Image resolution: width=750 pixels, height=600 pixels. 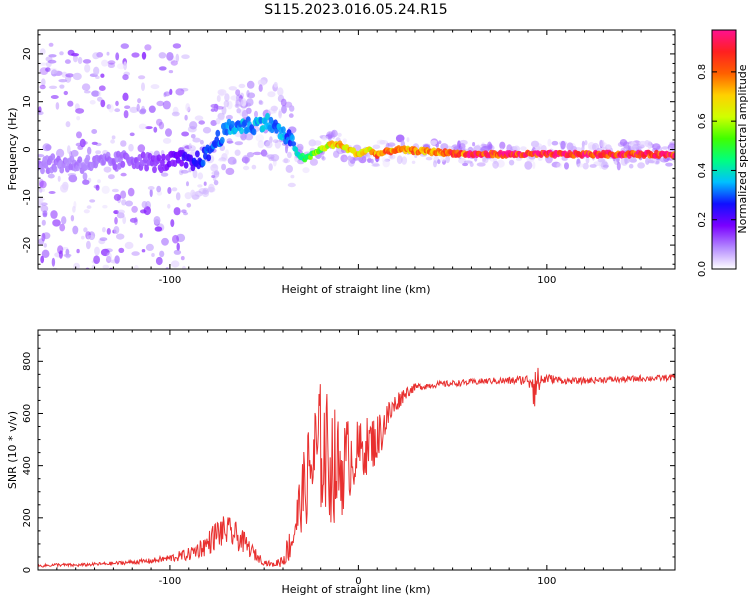 I want to click on spectrogram-ylabel: Frequency (Hz), so click(x=12, y=149).